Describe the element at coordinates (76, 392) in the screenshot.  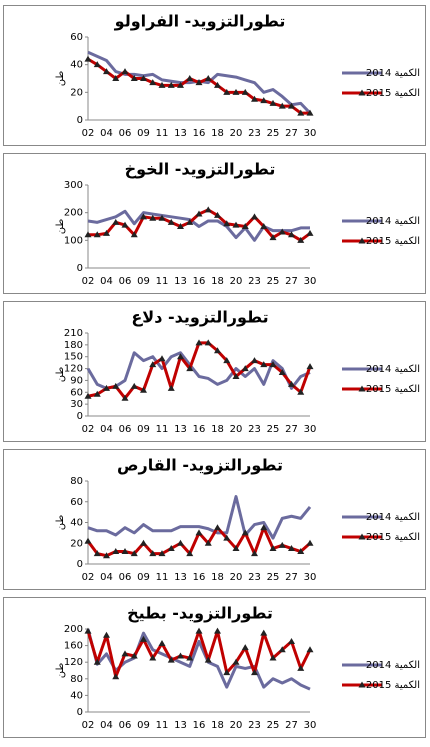
I see `y-tick-label: 60` at that location.